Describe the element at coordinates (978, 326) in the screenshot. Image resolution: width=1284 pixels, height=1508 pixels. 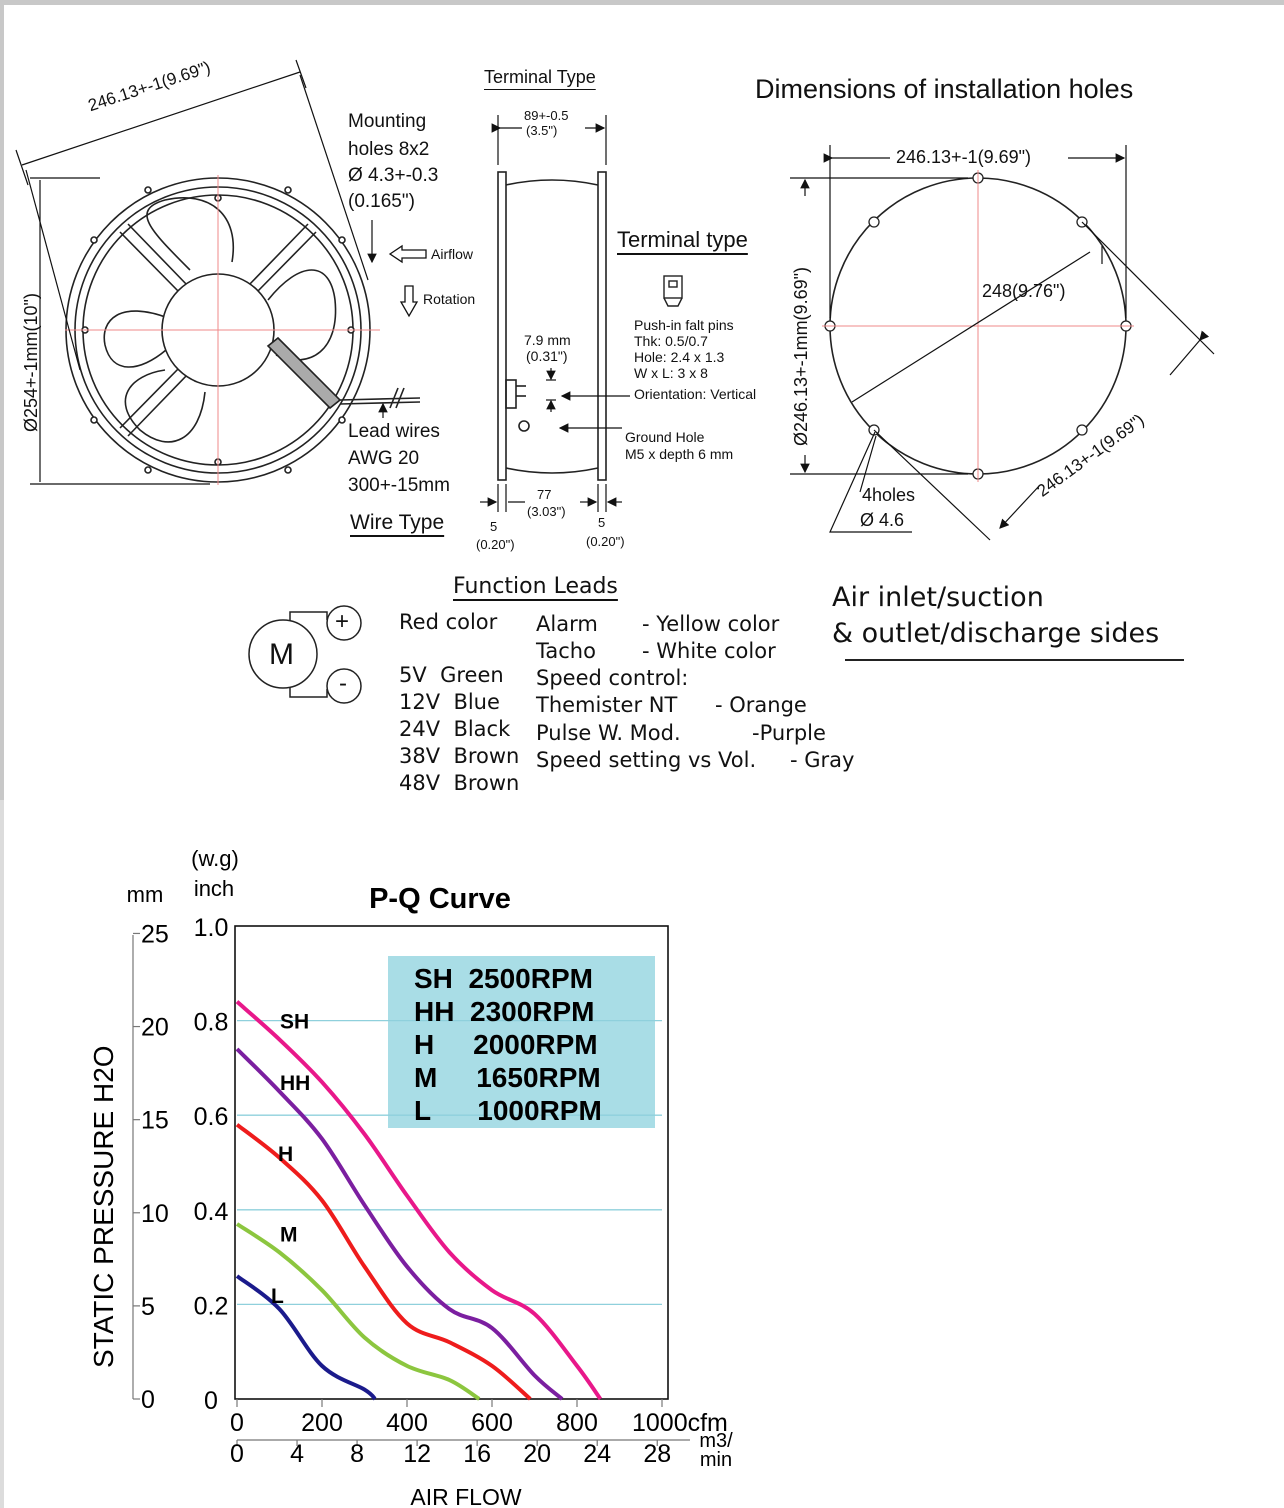
I see `holes-centre-lines` at that location.